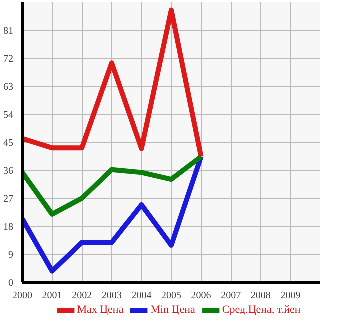 The image size is (345, 335). What do you see at coordinates (201, 296) in the screenshot?
I see `x-tick-label: 2006` at bounding box center [201, 296].